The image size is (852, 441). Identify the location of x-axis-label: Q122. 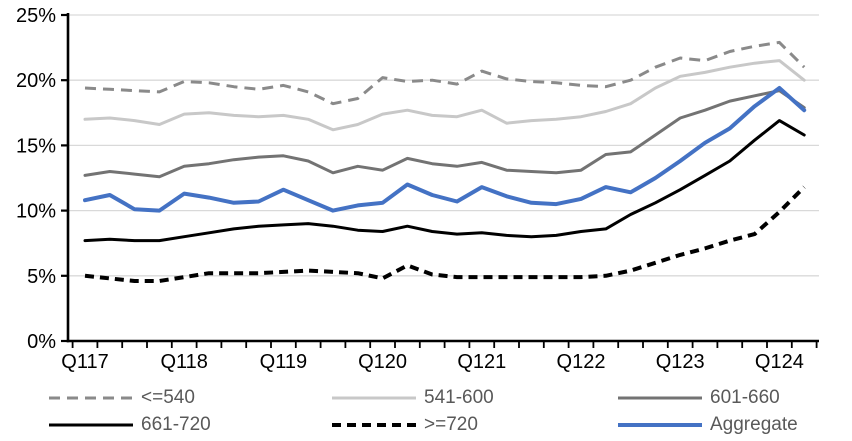
(581, 362).